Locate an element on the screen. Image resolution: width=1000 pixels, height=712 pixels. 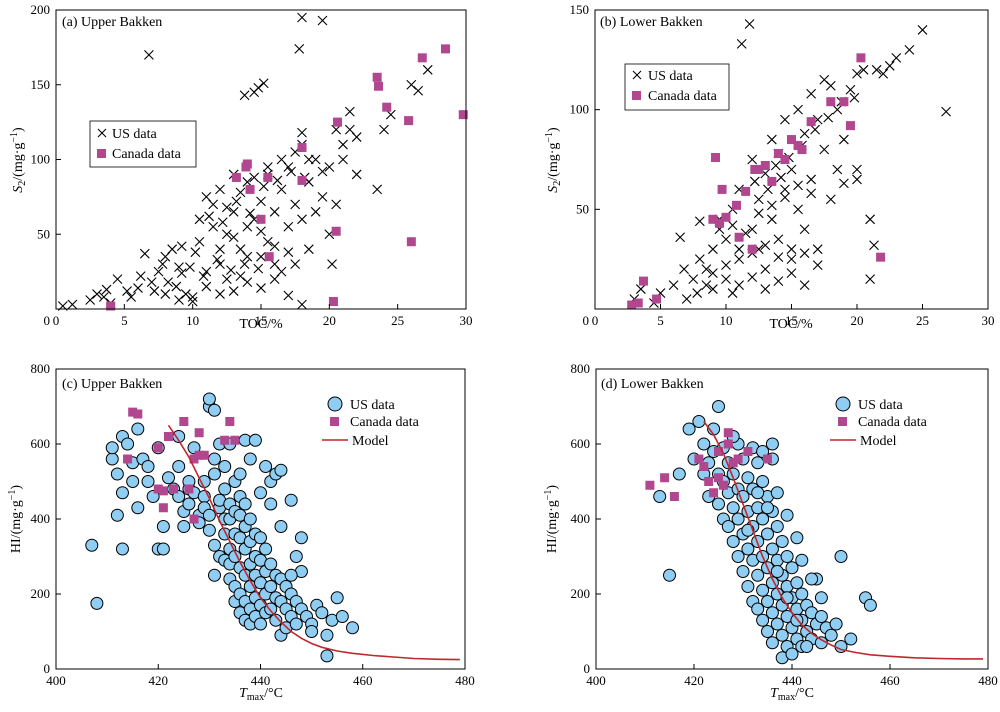
panel-c-plot-area is located at coordinates (272, 527).